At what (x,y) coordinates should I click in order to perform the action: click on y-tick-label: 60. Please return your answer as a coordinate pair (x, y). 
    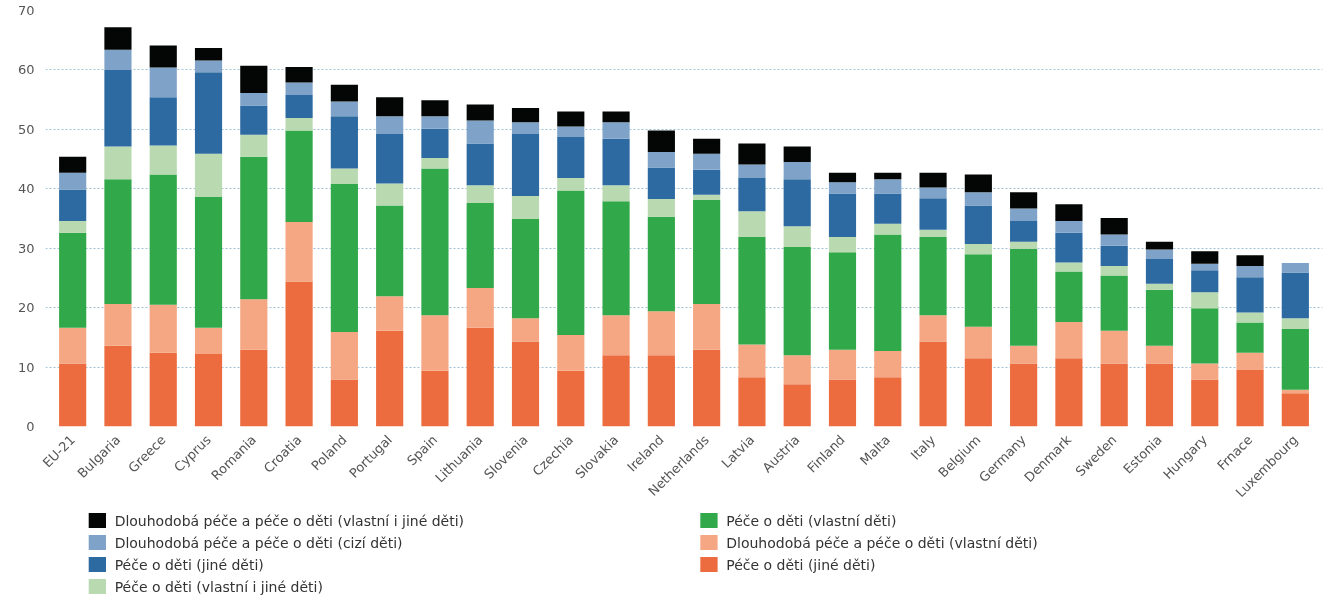
    Looking at the image, I should click on (26, 70).